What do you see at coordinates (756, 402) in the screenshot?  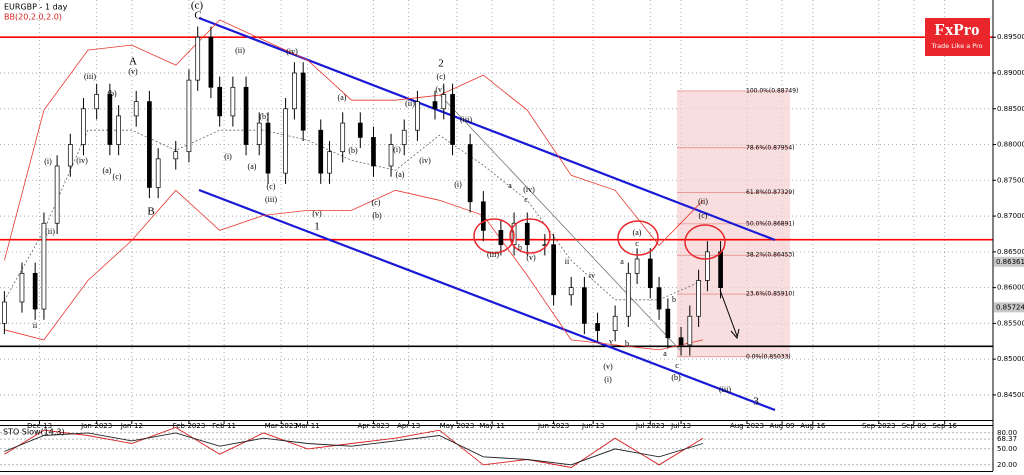 I see `wave-label: 3` at bounding box center [756, 402].